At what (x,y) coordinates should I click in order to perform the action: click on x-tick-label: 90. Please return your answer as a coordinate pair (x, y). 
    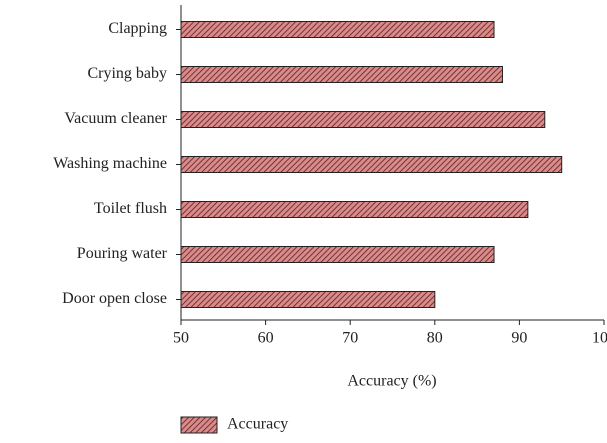
    Looking at the image, I should click on (519, 338).